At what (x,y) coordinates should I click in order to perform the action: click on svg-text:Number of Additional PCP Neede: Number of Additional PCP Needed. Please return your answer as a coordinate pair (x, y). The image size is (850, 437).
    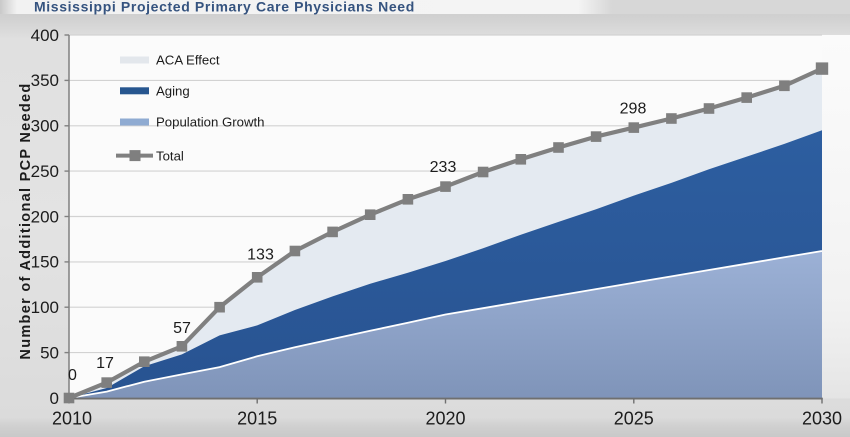
    Looking at the image, I should click on (26, 220).